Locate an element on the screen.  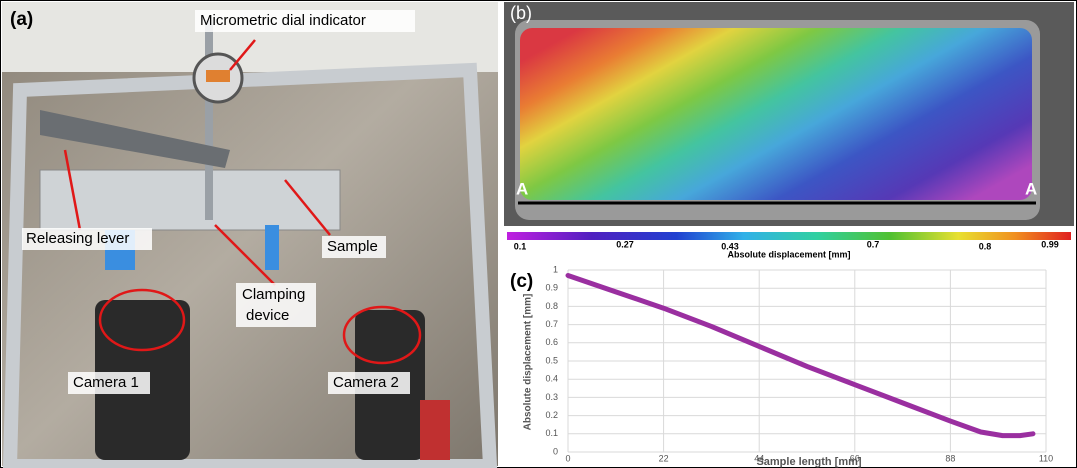
colorbar-label: 0.8 is located at coordinates (985, 246).